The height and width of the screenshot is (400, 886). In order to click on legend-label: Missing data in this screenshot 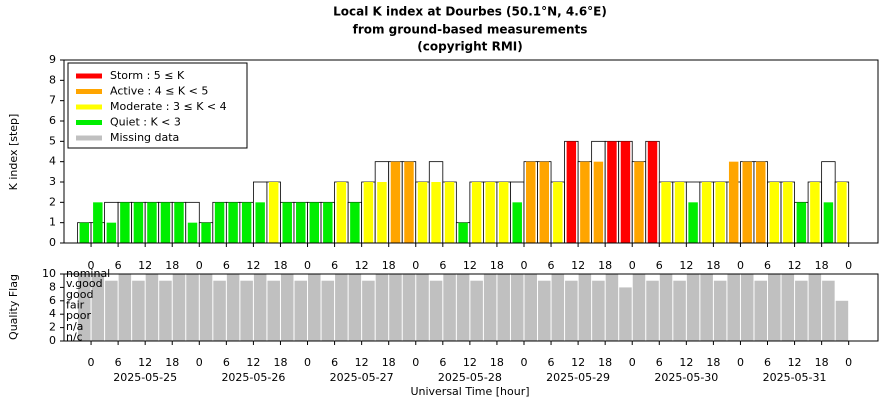, I will do `click(144, 137)`.